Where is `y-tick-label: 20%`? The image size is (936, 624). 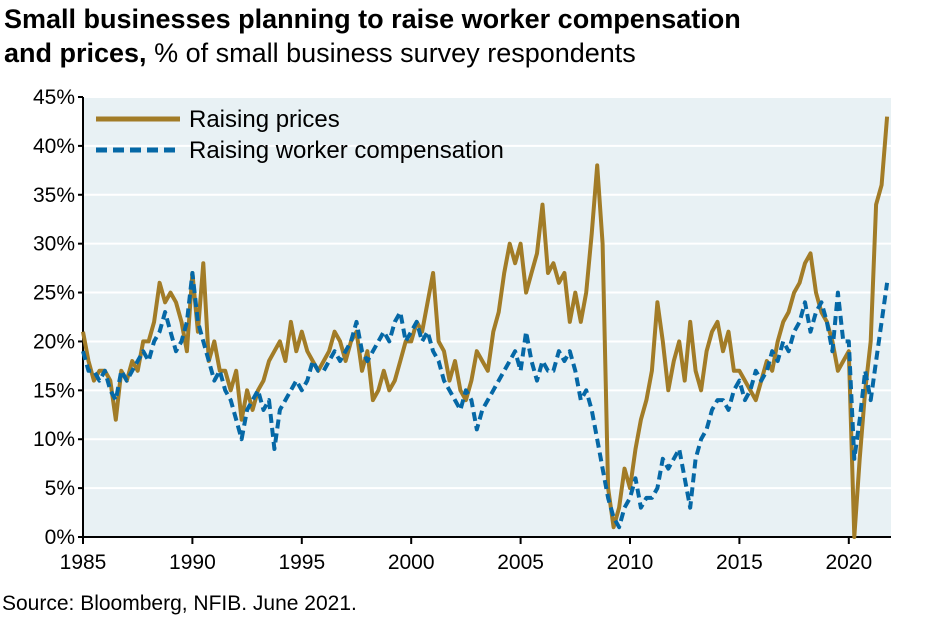 y-tick-label: 20% is located at coordinates (54, 341).